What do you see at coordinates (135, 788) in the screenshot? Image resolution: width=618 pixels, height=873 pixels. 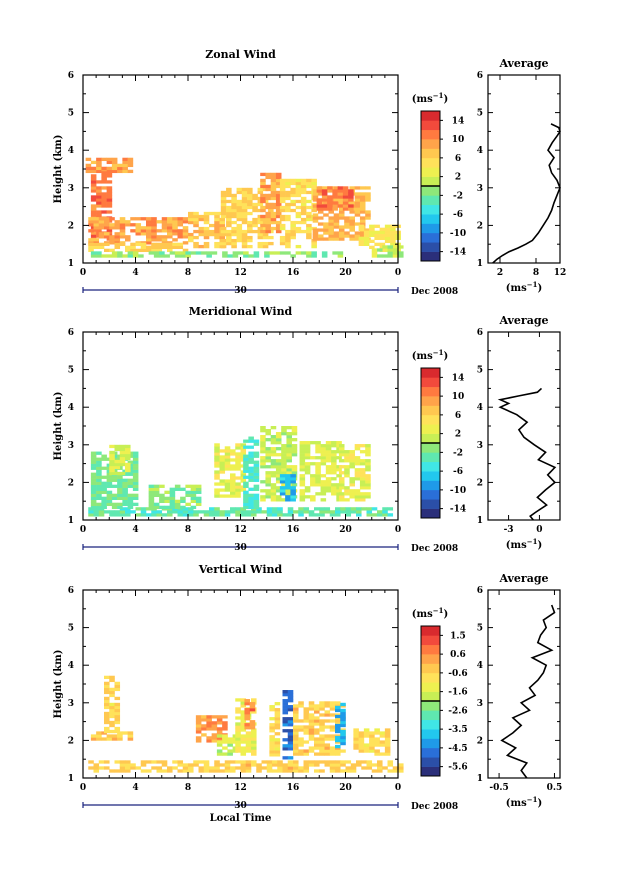 I see `x-tick-label: 4` at bounding box center [135, 788].